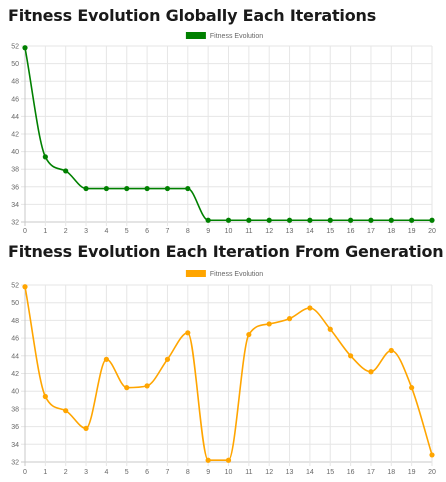  Describe the element at coordinates (269, 231) in the screenshot. I see `x-tick-label: 12` at that location.